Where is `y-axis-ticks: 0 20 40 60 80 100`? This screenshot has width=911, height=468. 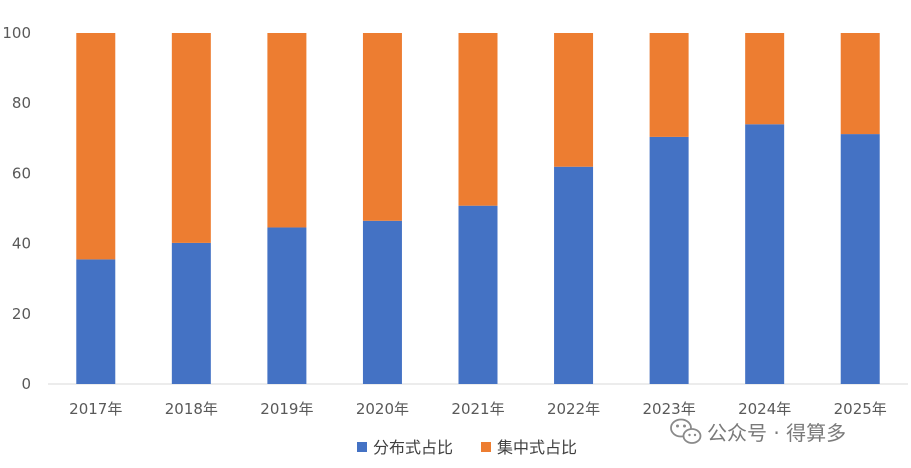 y-axis-ticks: 0 20 40 60 80 100 is located at coordinates (16, 208).